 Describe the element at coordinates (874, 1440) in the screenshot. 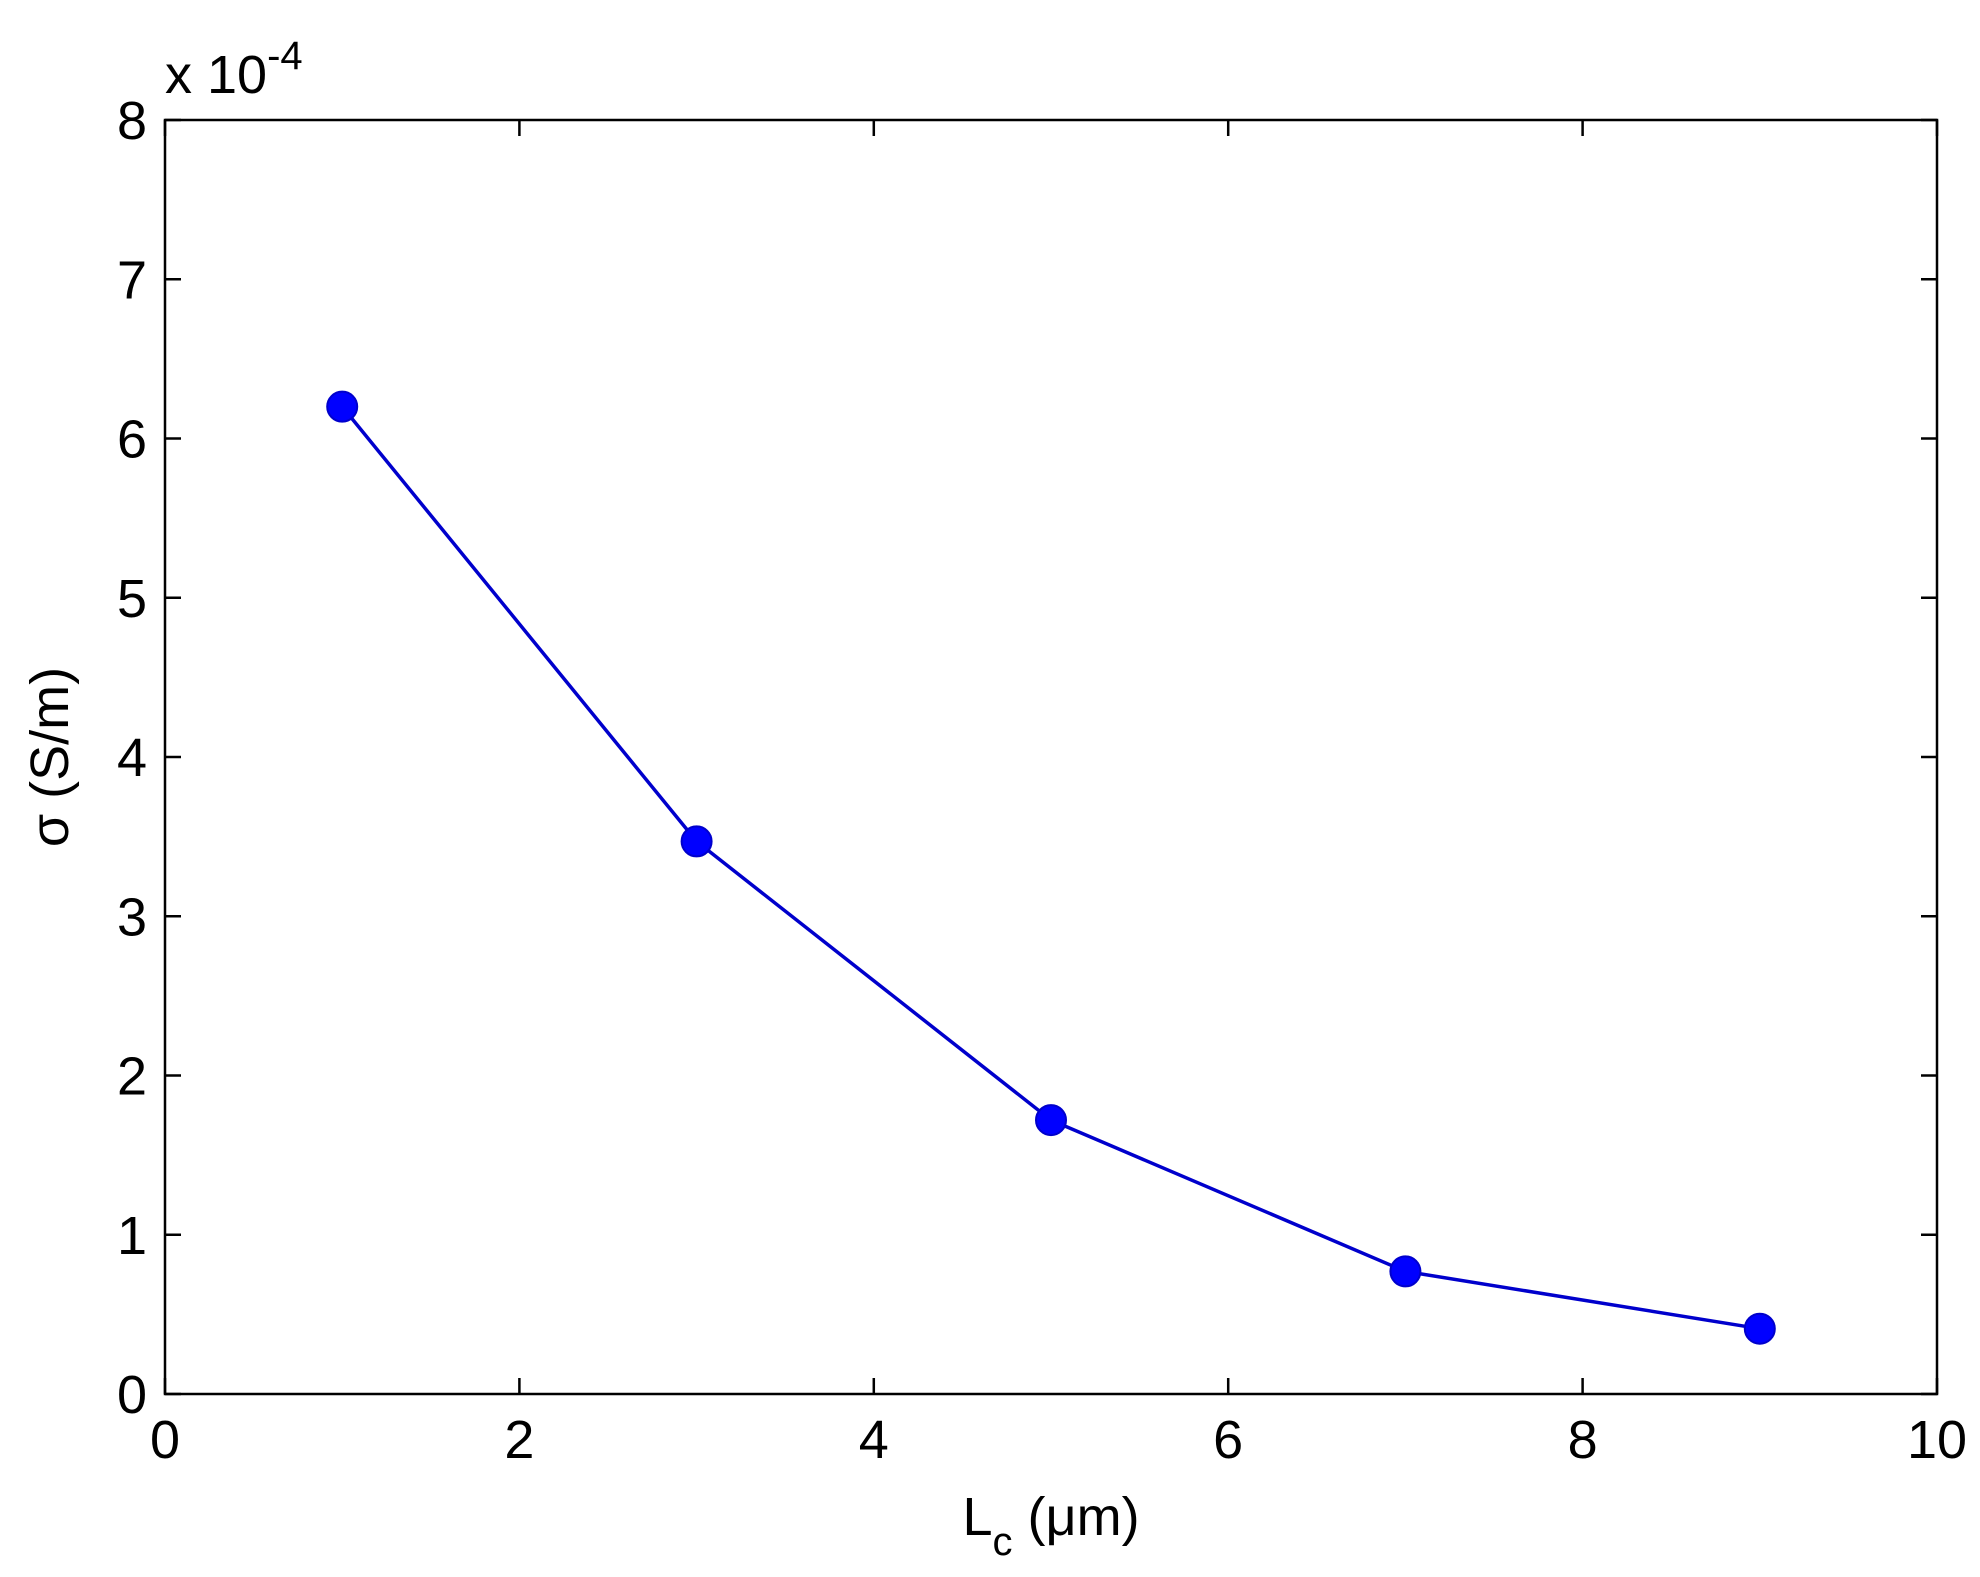

I see `x-tick-label: 4` at that location.